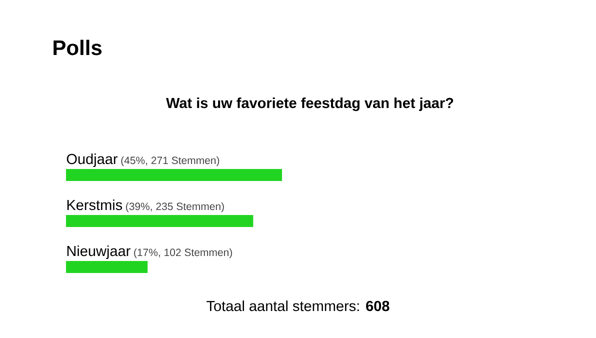  Describe the element at coordinates (183, 253) in the screenshot. I see `data-label: (17%, 102 Stemmen)` at that location.